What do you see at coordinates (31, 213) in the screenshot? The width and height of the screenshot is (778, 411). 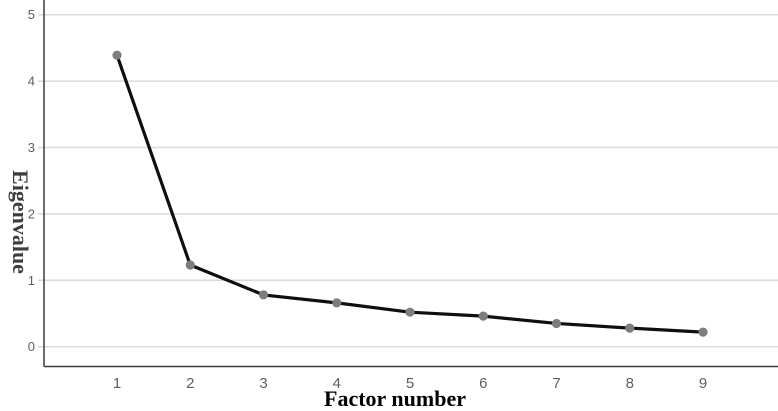 I see `y-tick-label: 2` at bounding box center [31, 213].